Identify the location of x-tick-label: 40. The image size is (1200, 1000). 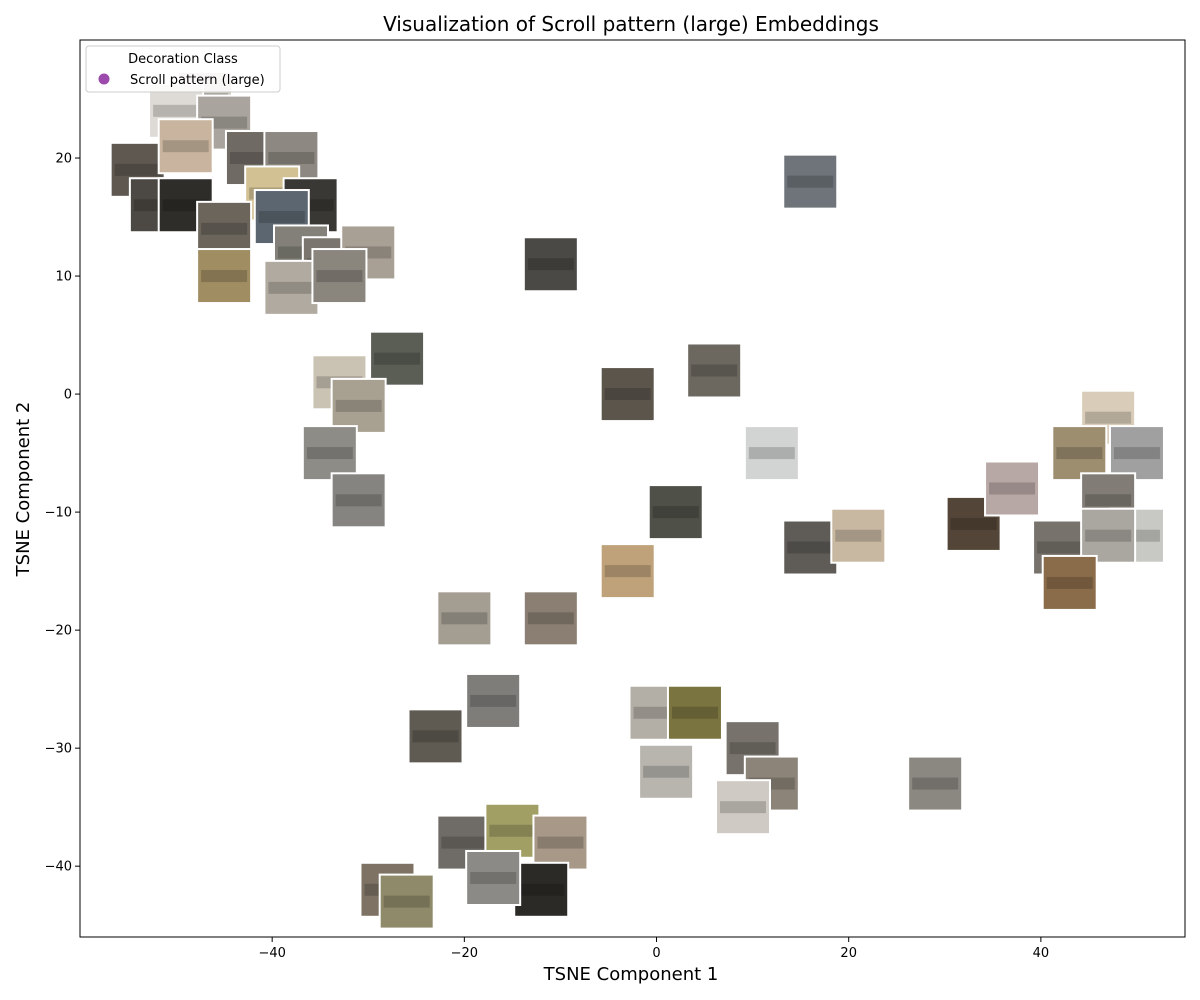
(1041, 953).